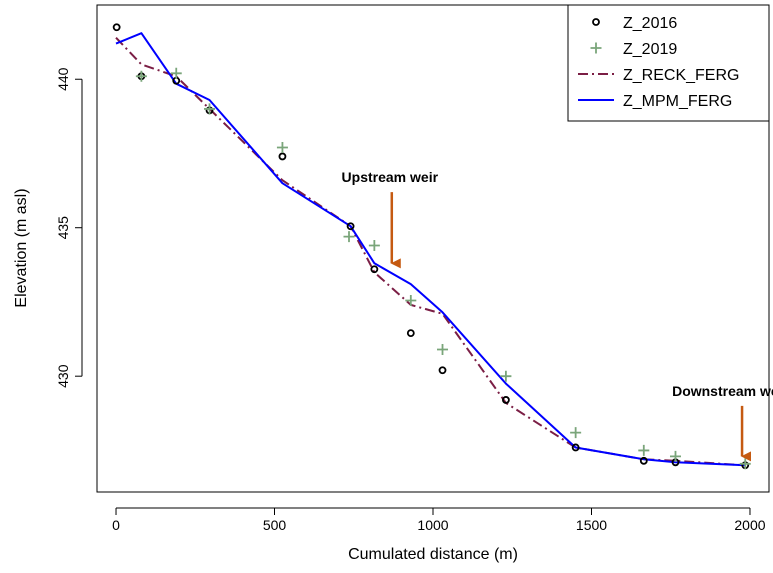  I want to click on x-axis-title: Cumulated distance (m), so click(433, 554).